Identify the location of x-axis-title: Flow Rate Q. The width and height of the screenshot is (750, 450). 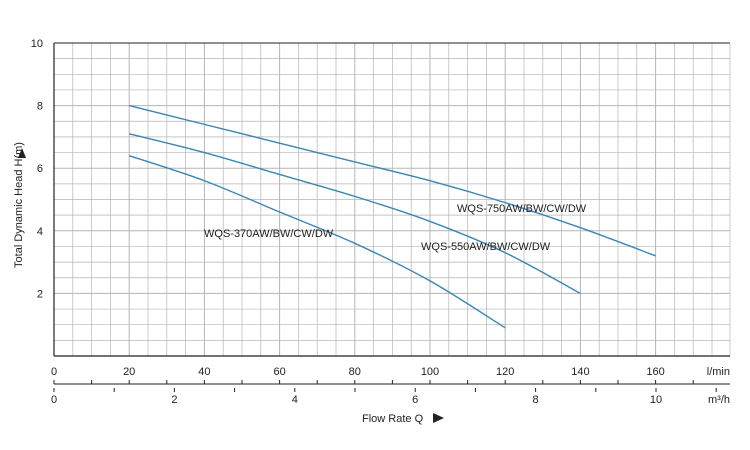
(393, 419).